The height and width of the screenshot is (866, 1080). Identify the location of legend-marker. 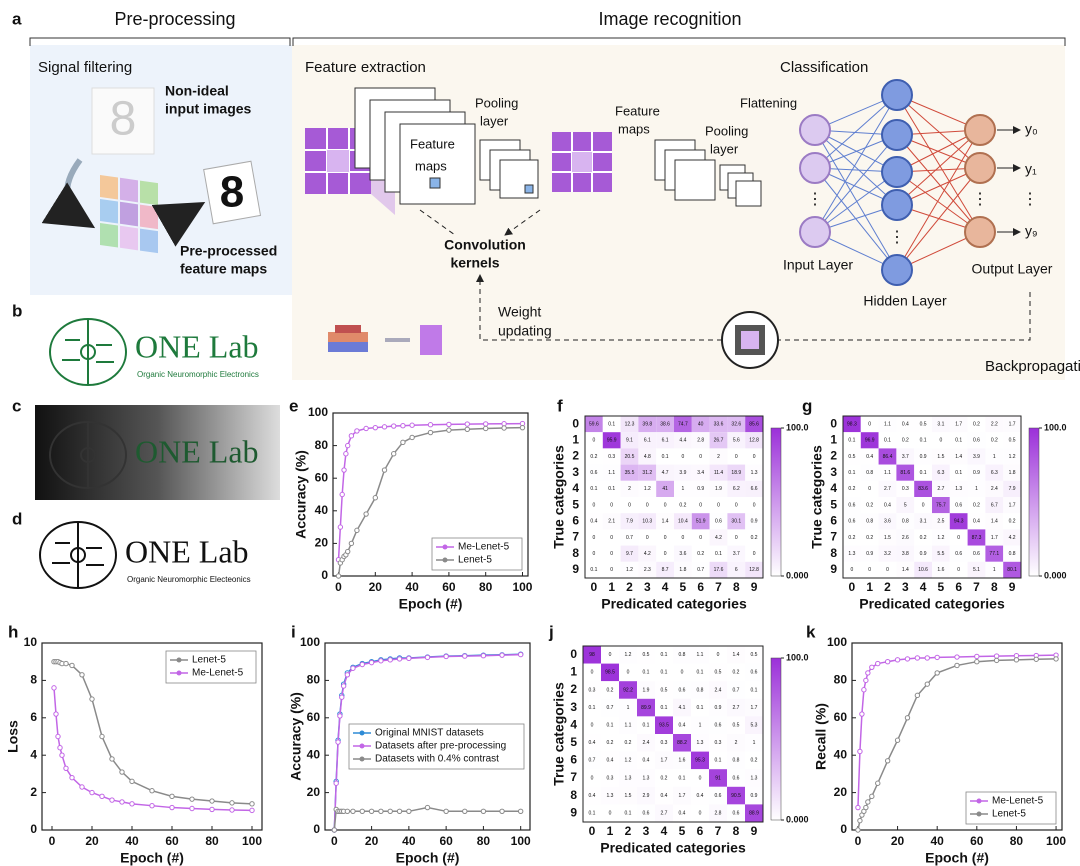
(445, 547).